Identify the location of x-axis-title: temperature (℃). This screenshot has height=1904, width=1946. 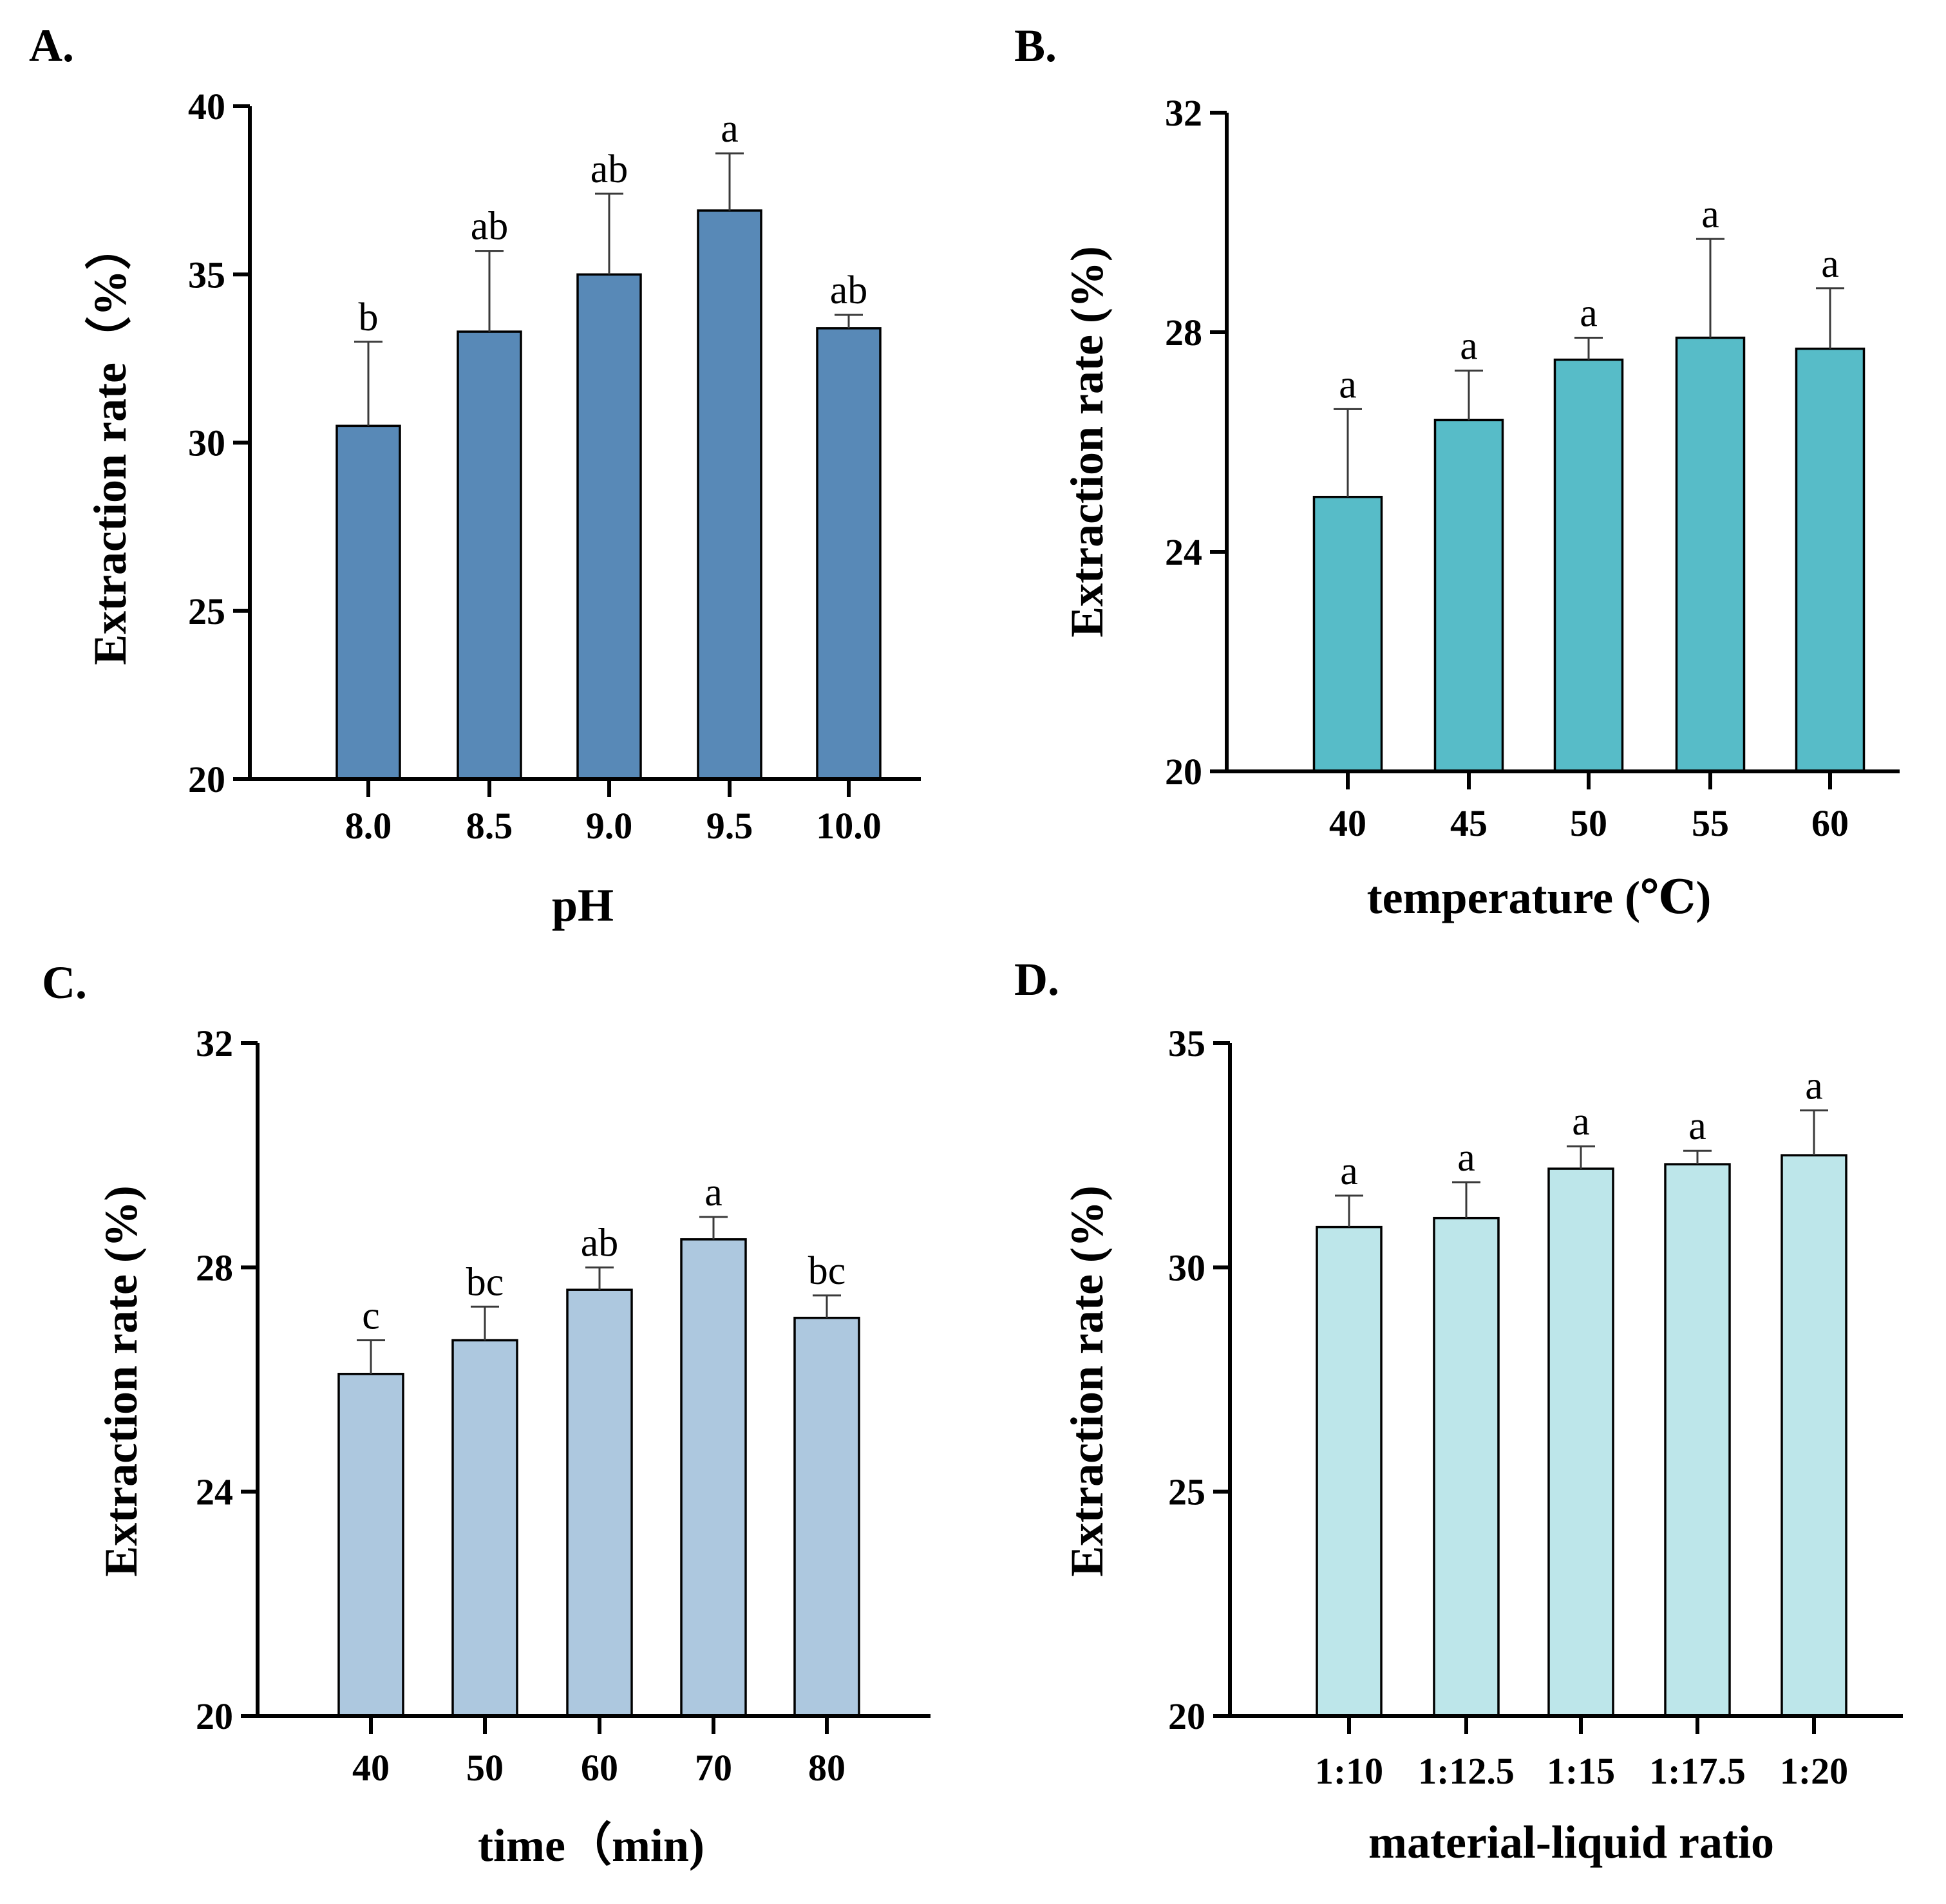
(1539, 897).